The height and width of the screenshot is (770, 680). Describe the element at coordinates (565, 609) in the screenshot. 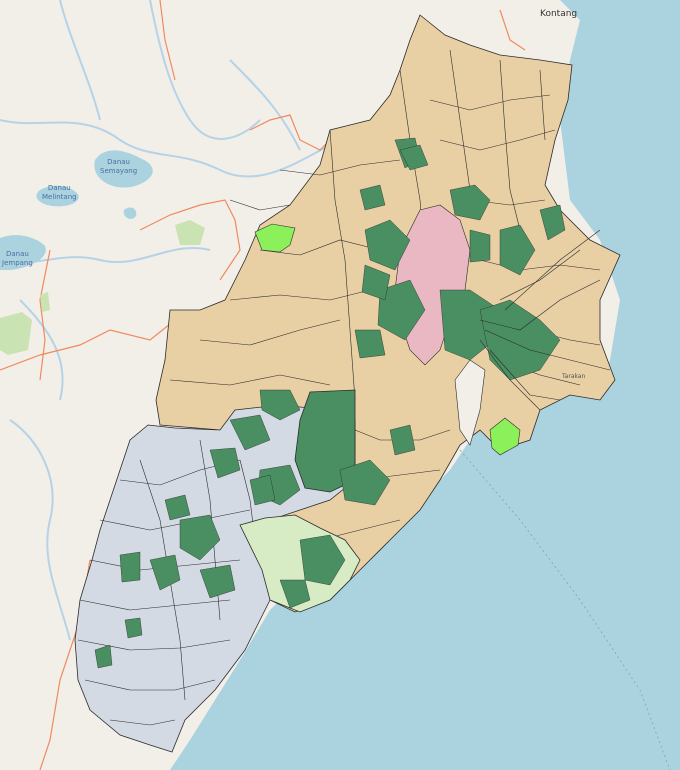

I see `shipping-route` at that location.